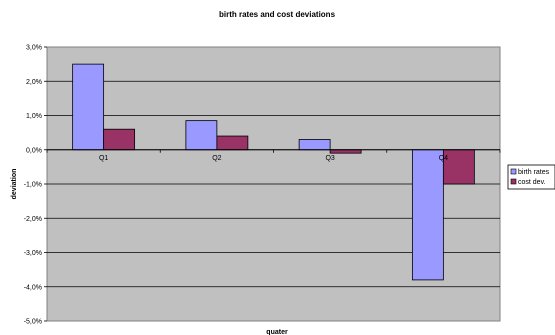 The width and height of the screenshot is (555, 335). I want to click on y-axis-title: deviation, so click(14, 184).